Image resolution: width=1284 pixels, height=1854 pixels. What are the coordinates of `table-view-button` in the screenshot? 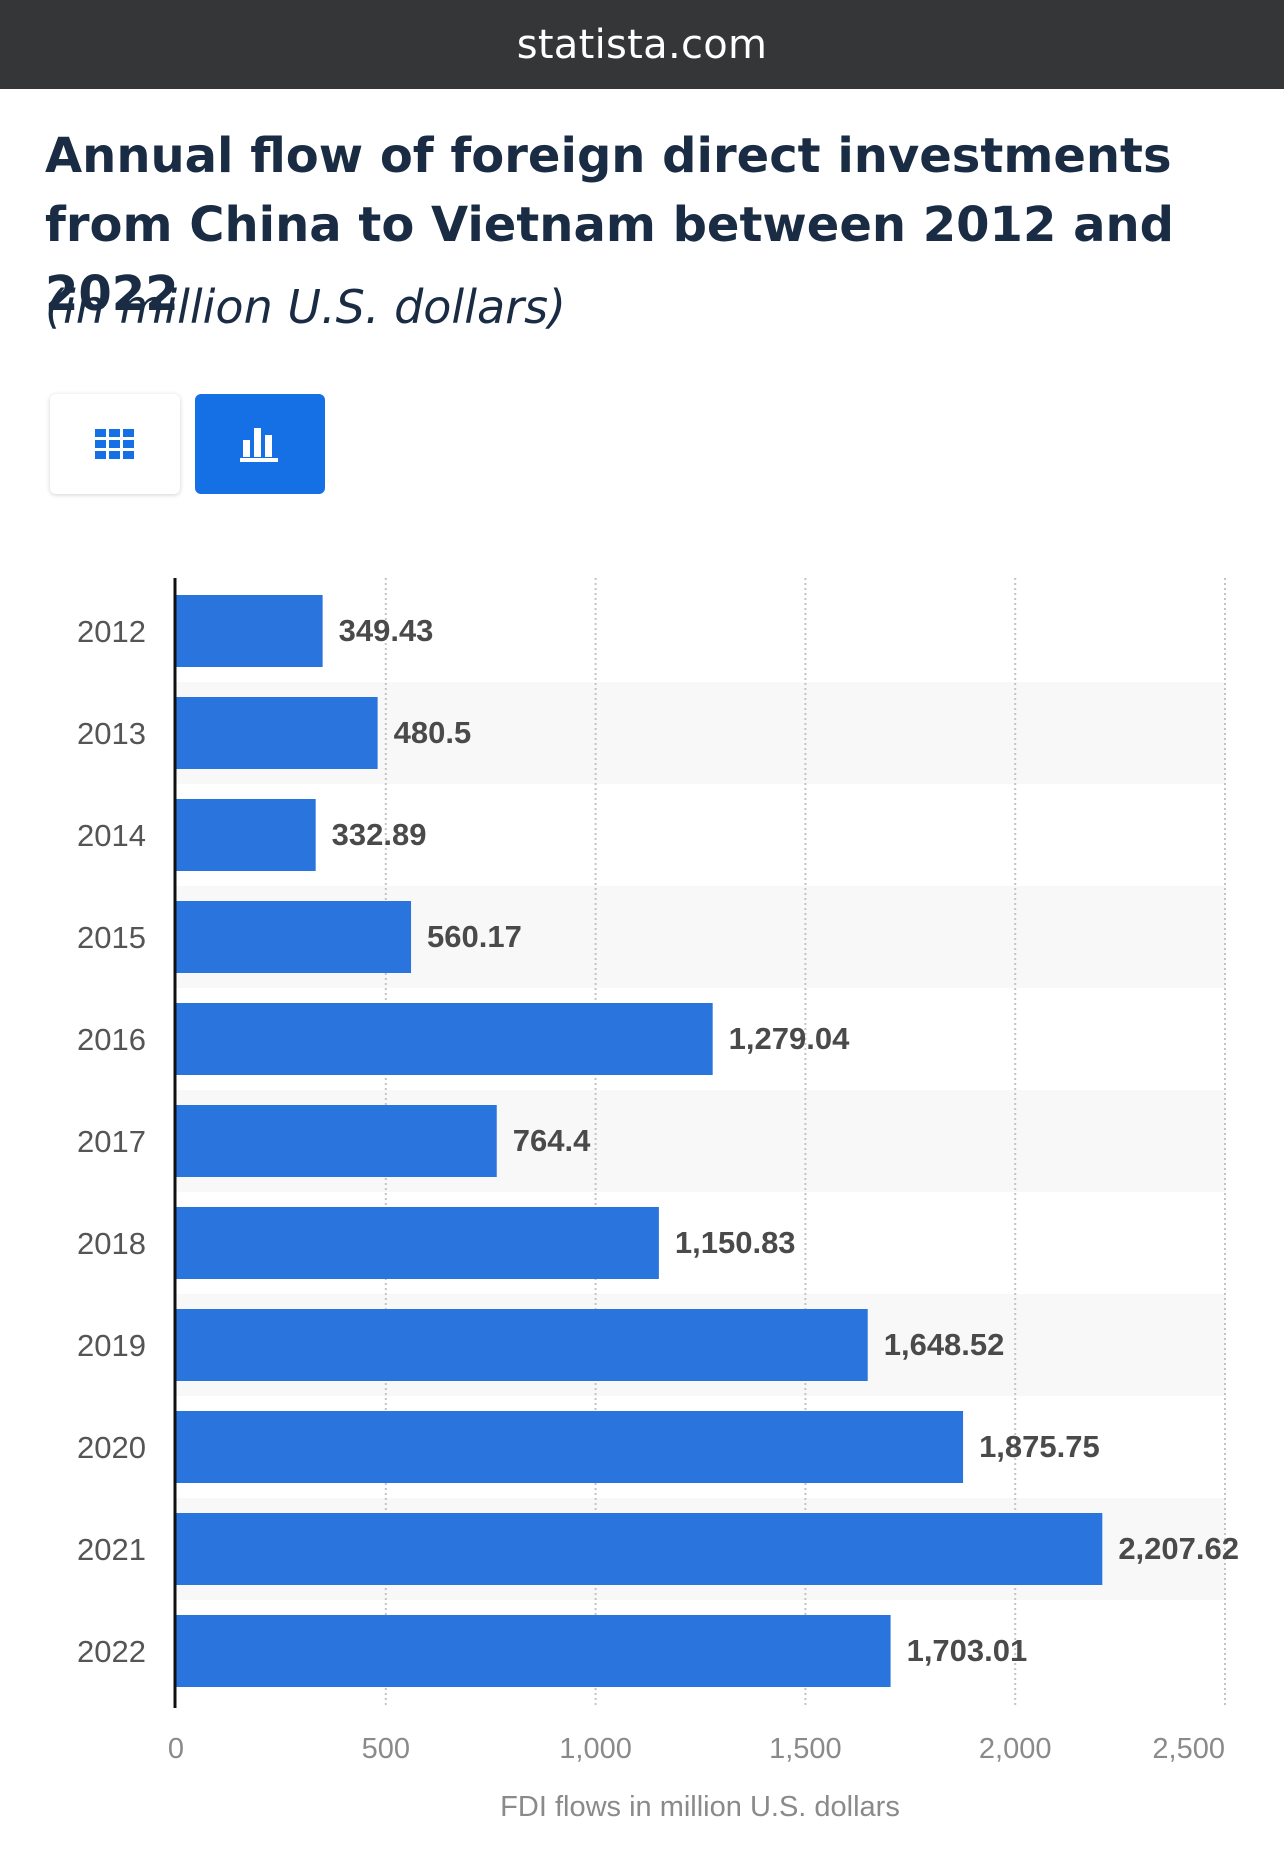 It's located at (115, 444).